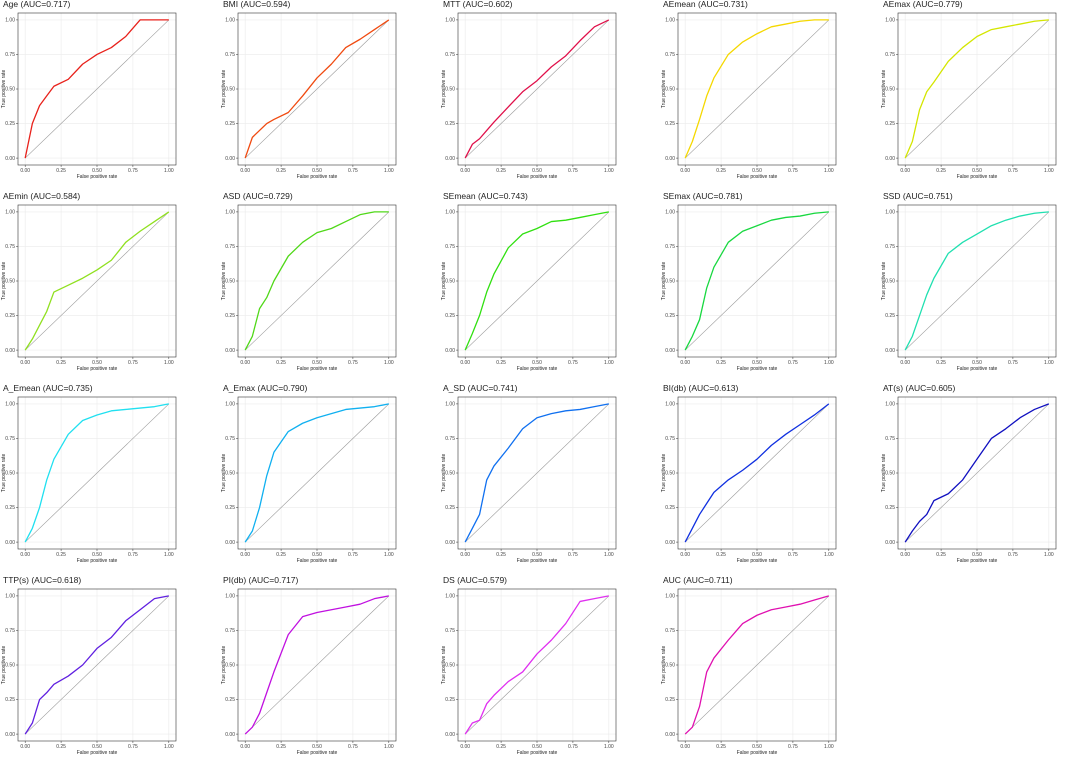 Image resolution: width=1065 pixels, height=762 pixels. What do you see at coordinates (265, 388) in the screenshot?
I see `panel-title: A_Emax (AUC=0.790)` at bounding box center [265, 388].